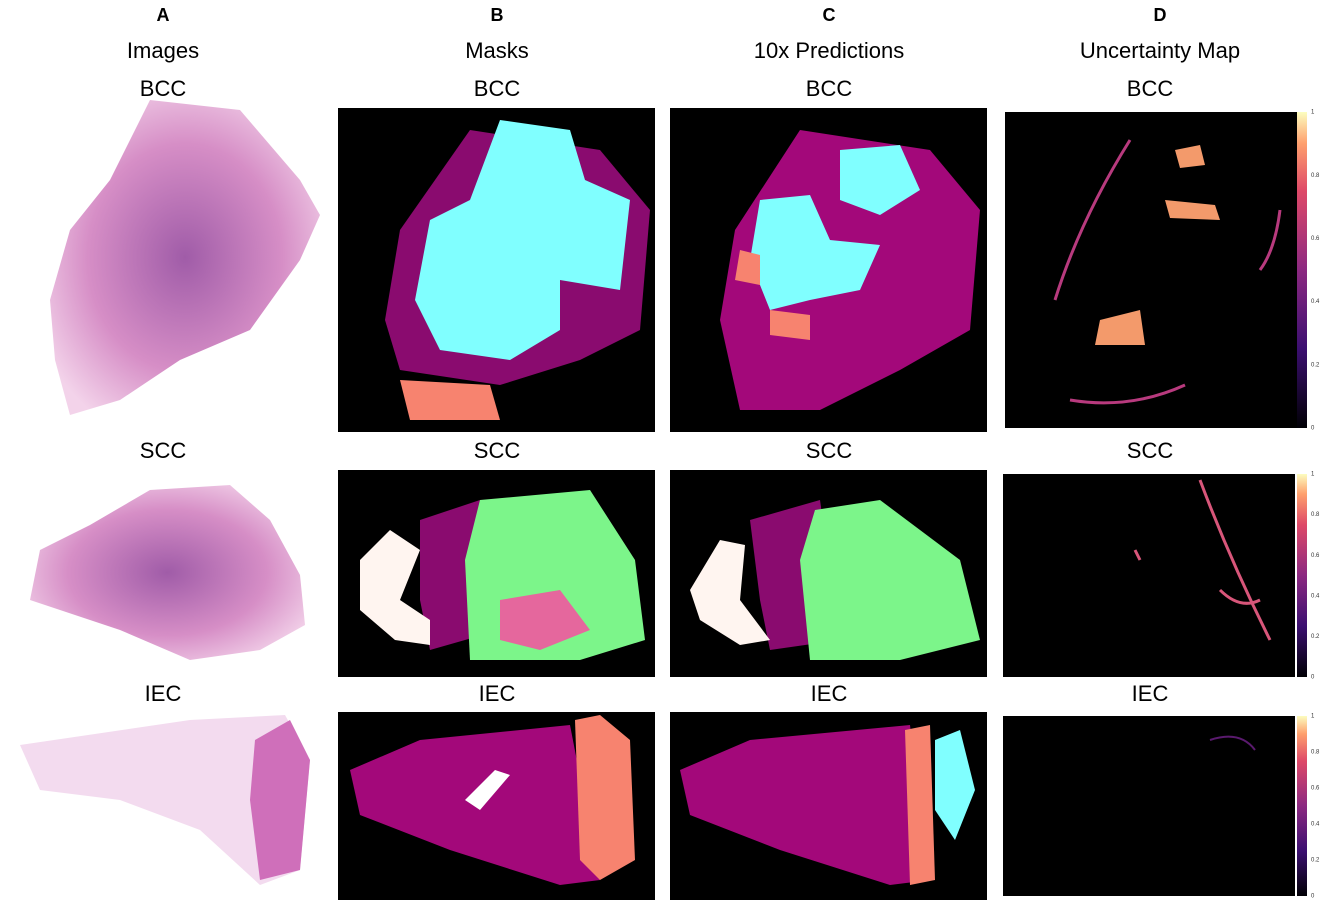 This screenshot has height=906, width=1325. I want to click on iec-epidermis, so click(280, 800).